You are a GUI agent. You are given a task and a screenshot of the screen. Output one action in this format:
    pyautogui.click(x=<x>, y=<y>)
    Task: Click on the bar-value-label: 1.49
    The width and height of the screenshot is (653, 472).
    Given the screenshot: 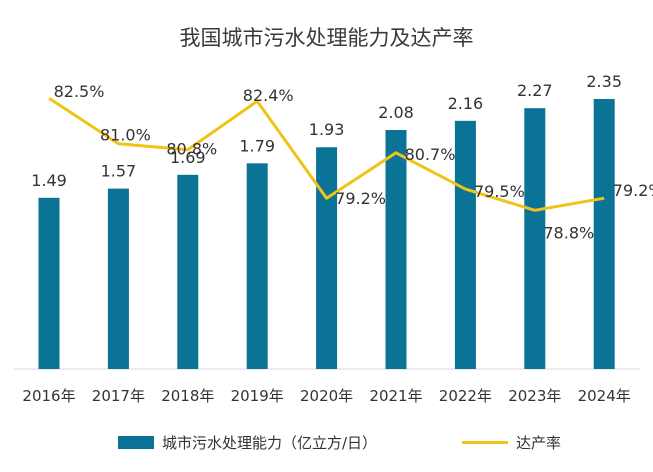 What is the action you would take?
    pyautogui.click(x=49, y=180)
    